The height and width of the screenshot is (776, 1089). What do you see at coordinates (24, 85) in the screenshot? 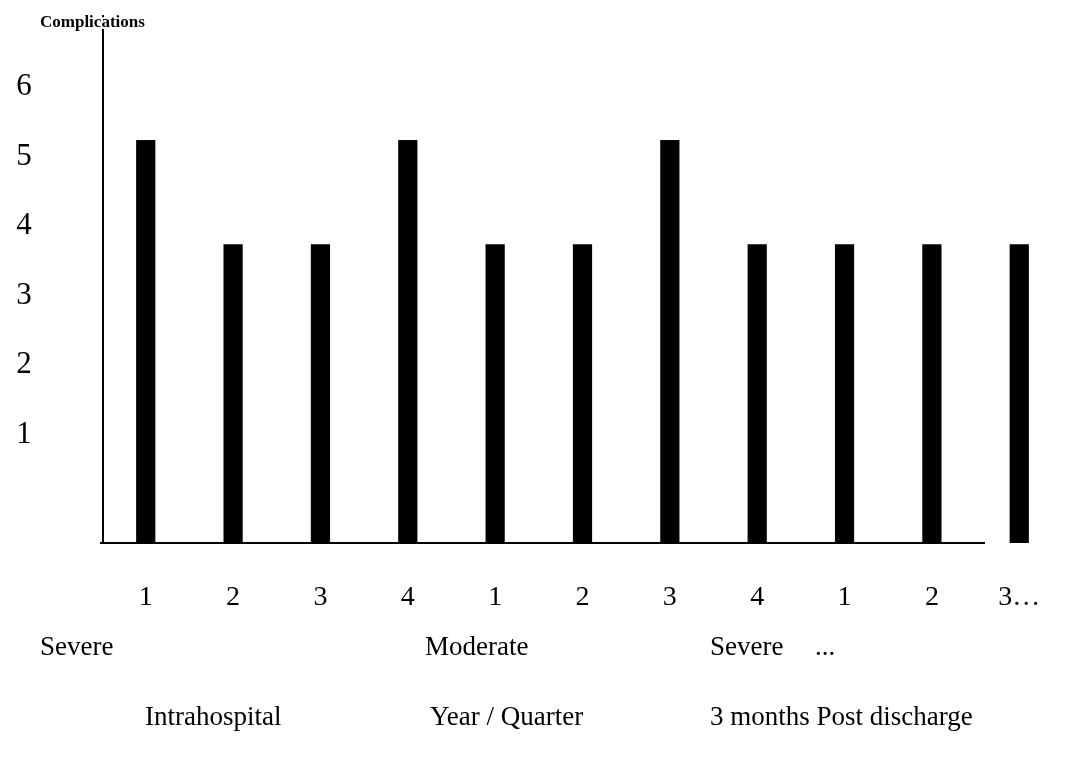
I see `y-tick-label: 6` at bounding box center [24, 85].